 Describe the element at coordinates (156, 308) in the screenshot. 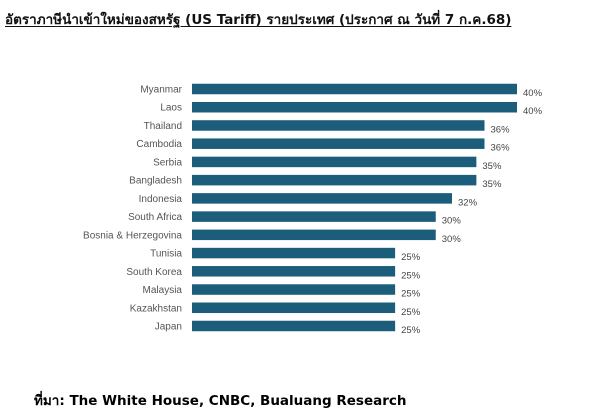

I see `category-label: Kazakhstan` at that location.